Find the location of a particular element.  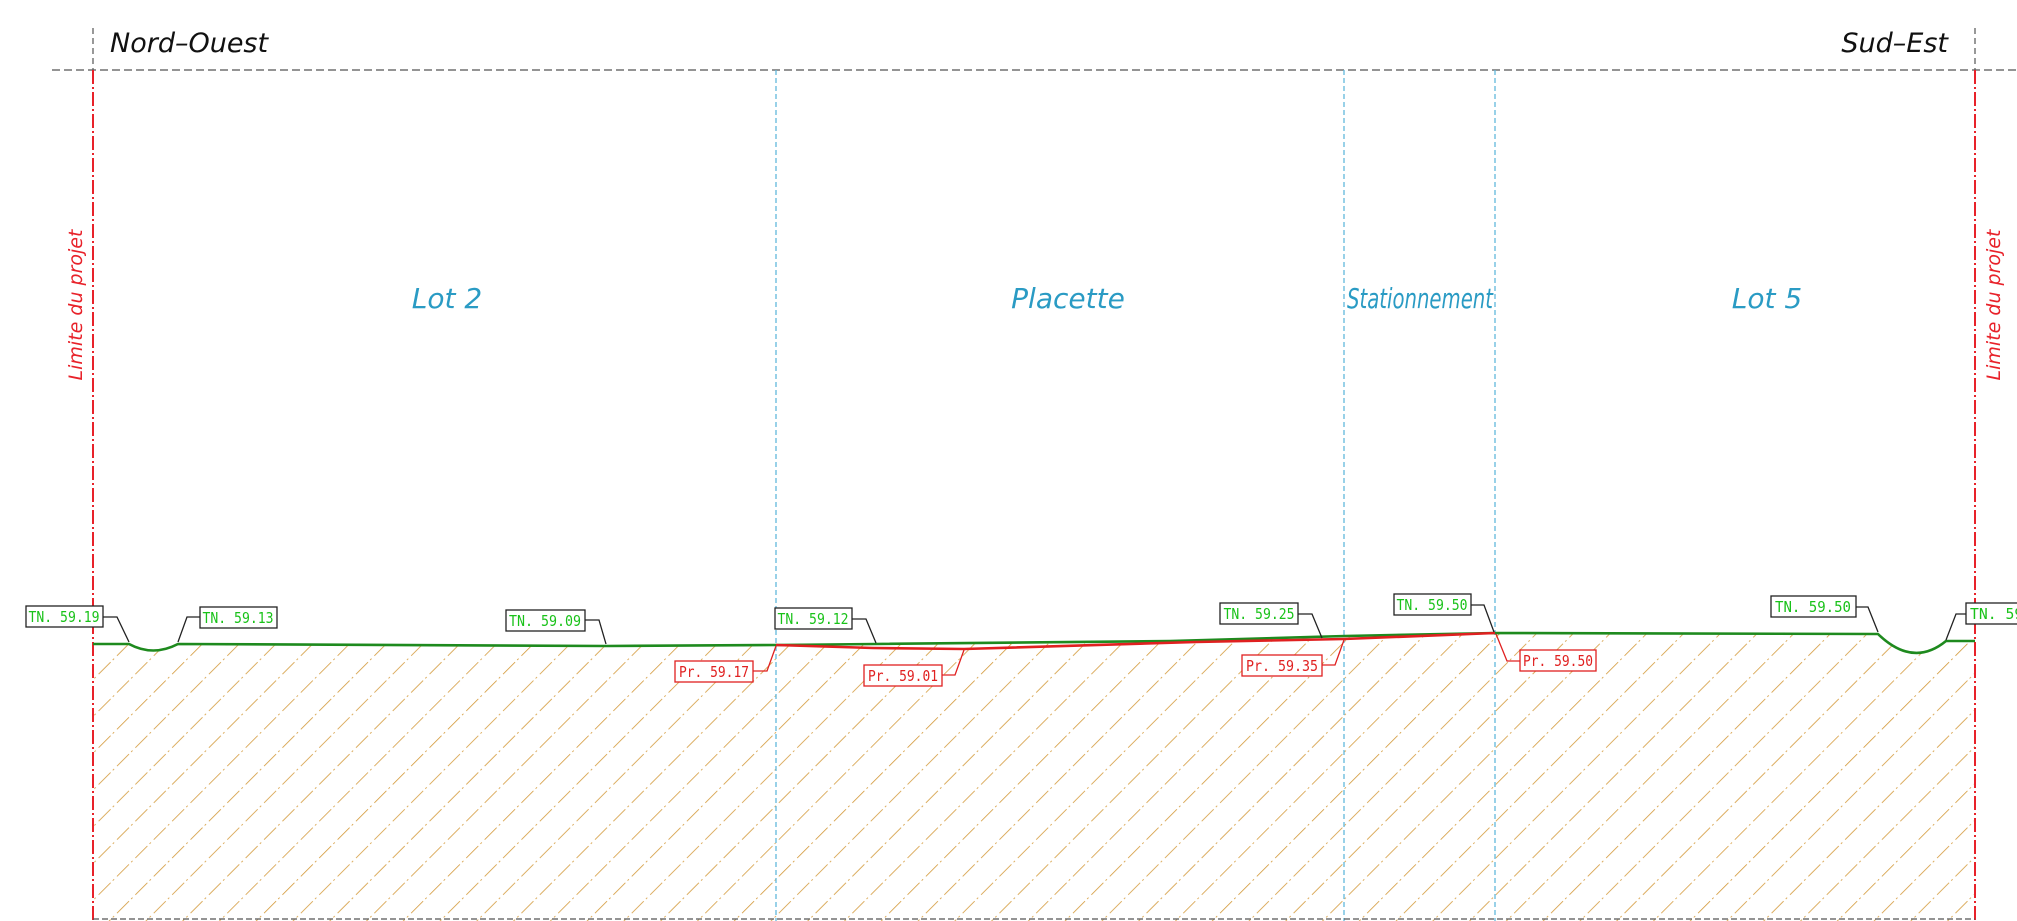

right-orientation-label: Sud–Est is located at coordinates (1895, 43).